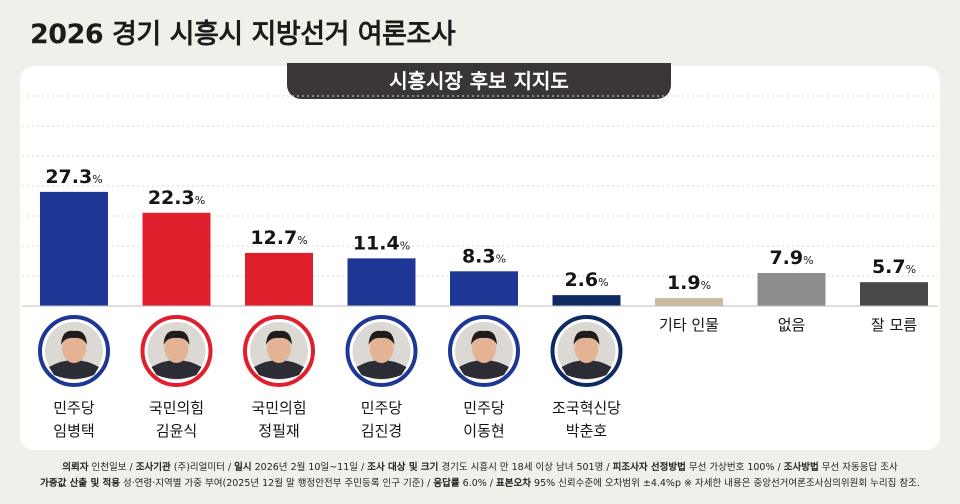  What do you see at coordinates (800, 483) in the screenshot?
I see `footer-note: ※ 자세한 내용은 중앙선거여론조사심의위원회 누리집 참조.` at bounding box center [800, 483].